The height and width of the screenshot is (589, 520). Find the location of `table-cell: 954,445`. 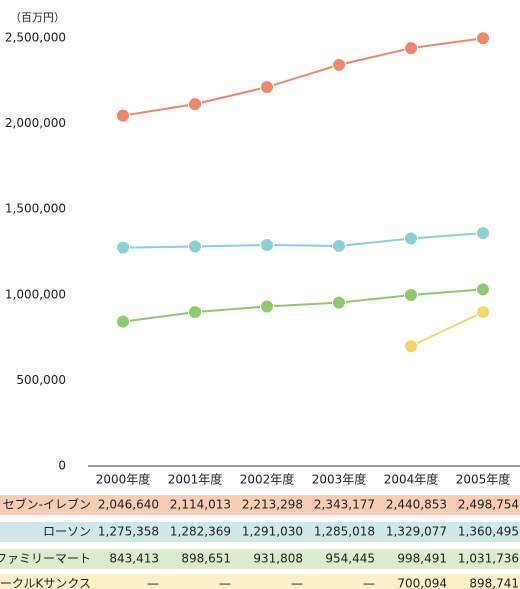

table-cell: 954,445 is located at coordinates (350, 559).